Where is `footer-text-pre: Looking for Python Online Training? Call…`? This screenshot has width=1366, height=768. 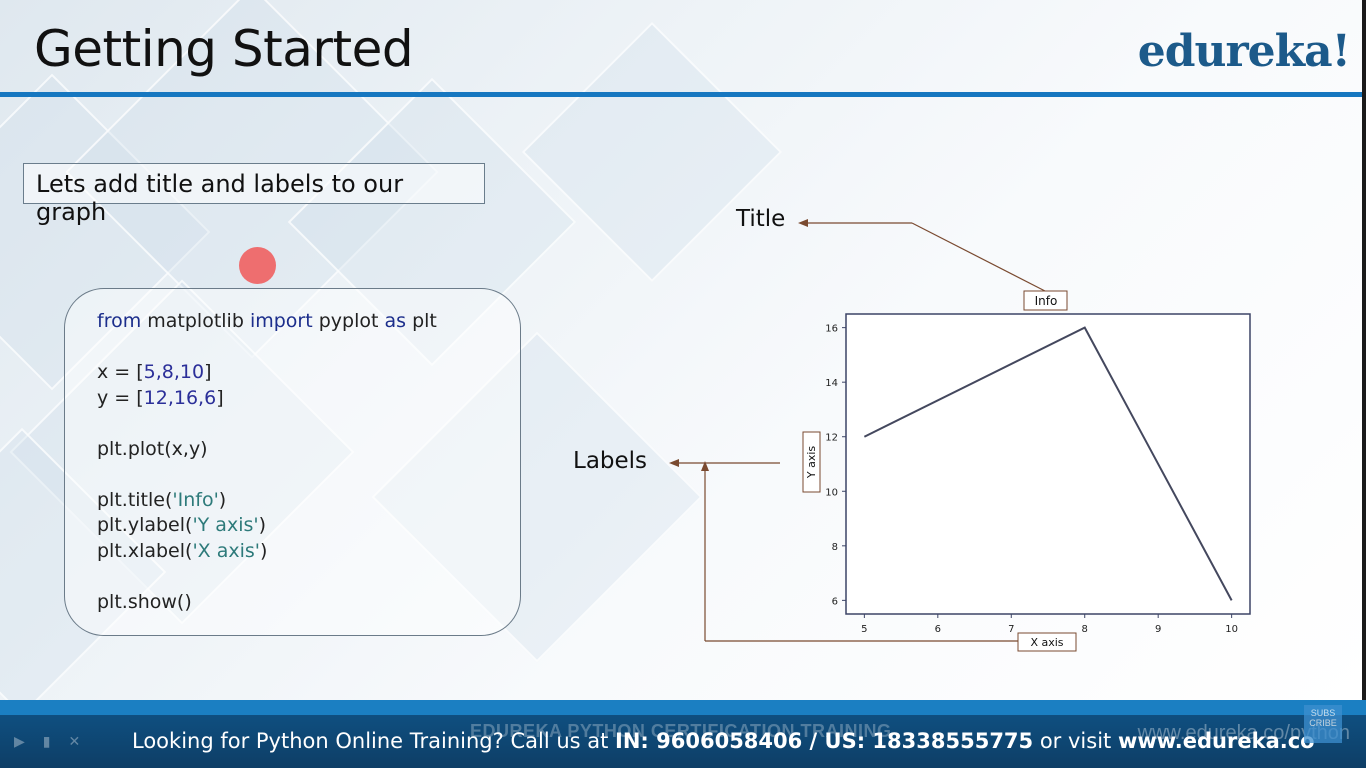
footer-text-pre: Looking for Python Online Training? Call… is located at coordinates (374, 741).